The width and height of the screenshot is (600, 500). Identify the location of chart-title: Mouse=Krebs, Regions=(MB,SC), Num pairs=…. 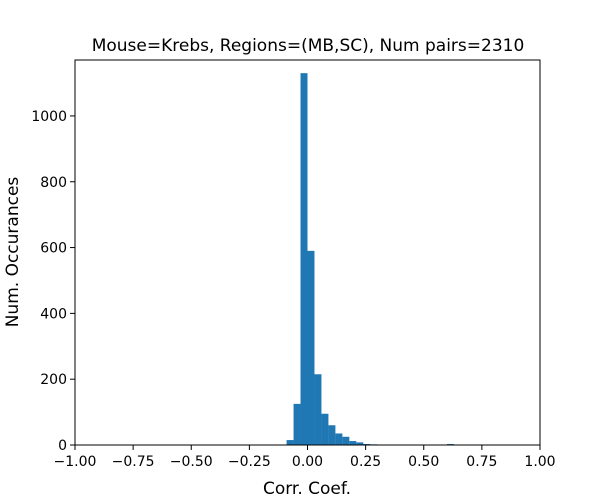
(308, 46).